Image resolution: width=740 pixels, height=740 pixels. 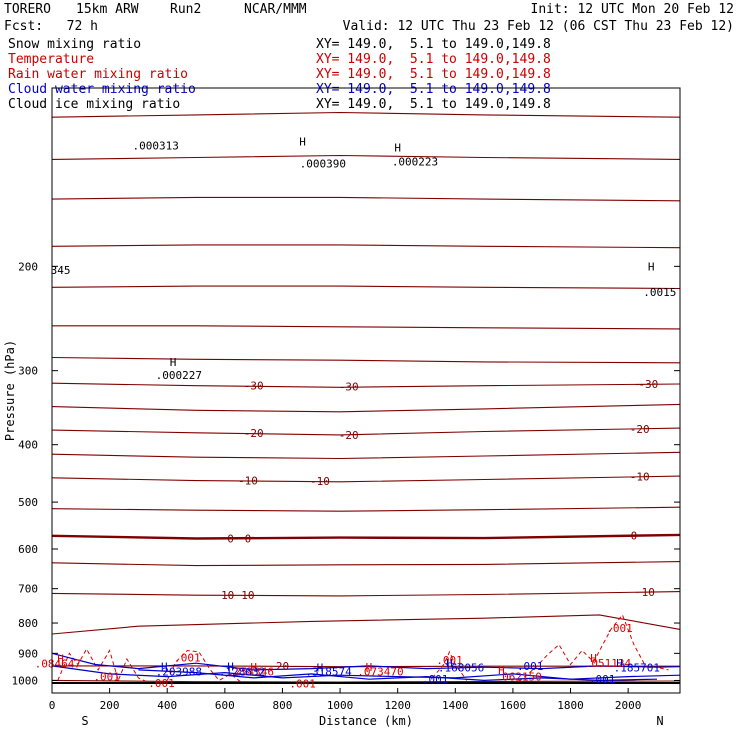 What do you see at coordinates (433, 44) in the screenshot?
I see `legend-snow-xy: XY= 149.0, 5.1 to 149.0,149.8` at bounding box center [433, 44].